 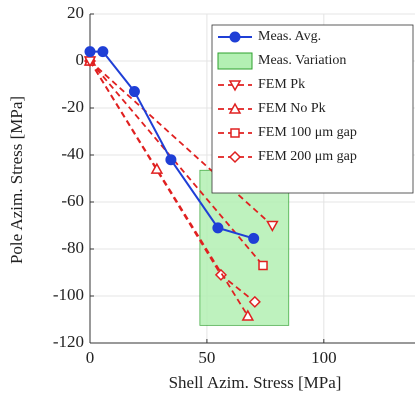 What do you see at coordinates (72, 106) in the screenshot?
I see `y-tick-label: -20` at bounding box center [72, 106].